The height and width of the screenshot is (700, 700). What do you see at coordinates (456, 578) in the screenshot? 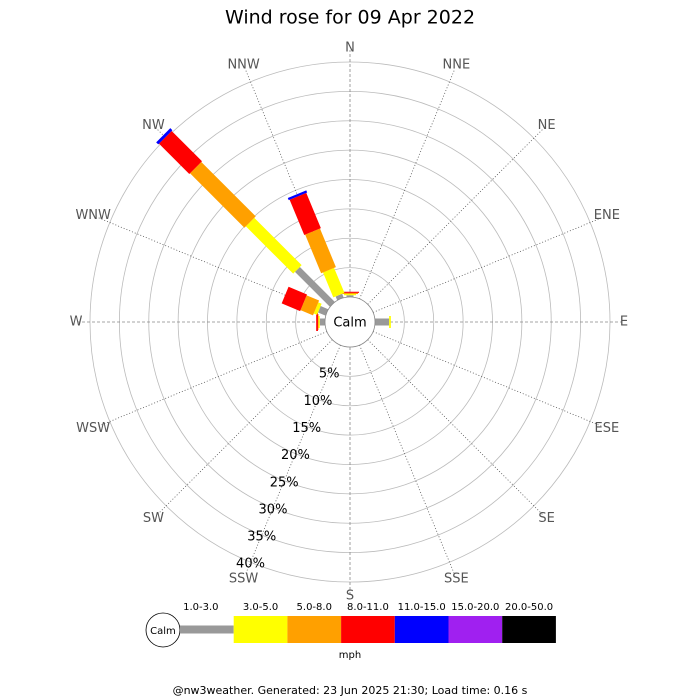
I see `direction-label: SSE` at bounding box center [456, 578].